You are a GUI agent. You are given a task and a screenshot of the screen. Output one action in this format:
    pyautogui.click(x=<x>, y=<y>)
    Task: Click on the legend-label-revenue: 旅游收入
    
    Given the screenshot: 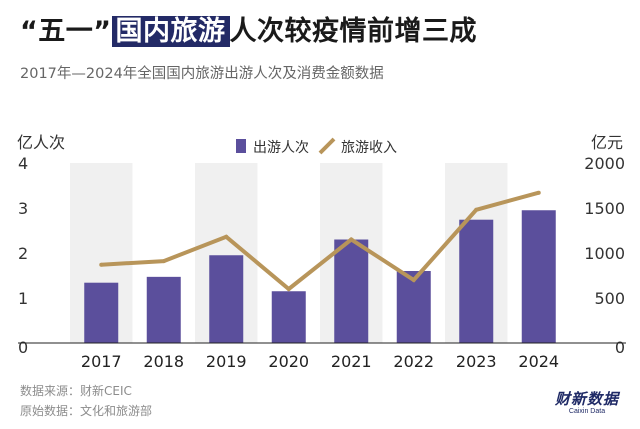 What is the action you would take?
    pyautogui.click(x=369, y=148)
    